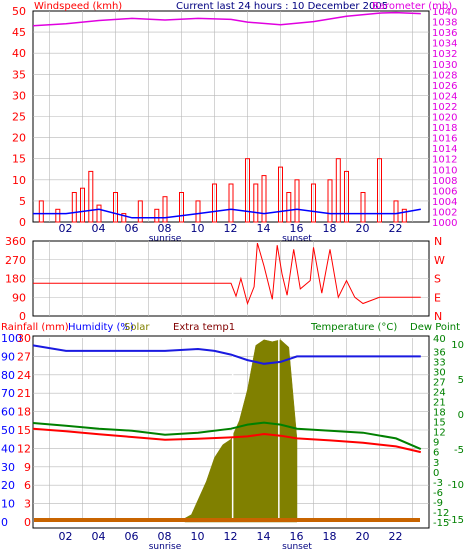 The width and height of the screenshot is (466, 553). What do you see at coordinates (439, 382) in the screenshot?
I see `temp-c-tick: 27` at bounding box center [439, 382].